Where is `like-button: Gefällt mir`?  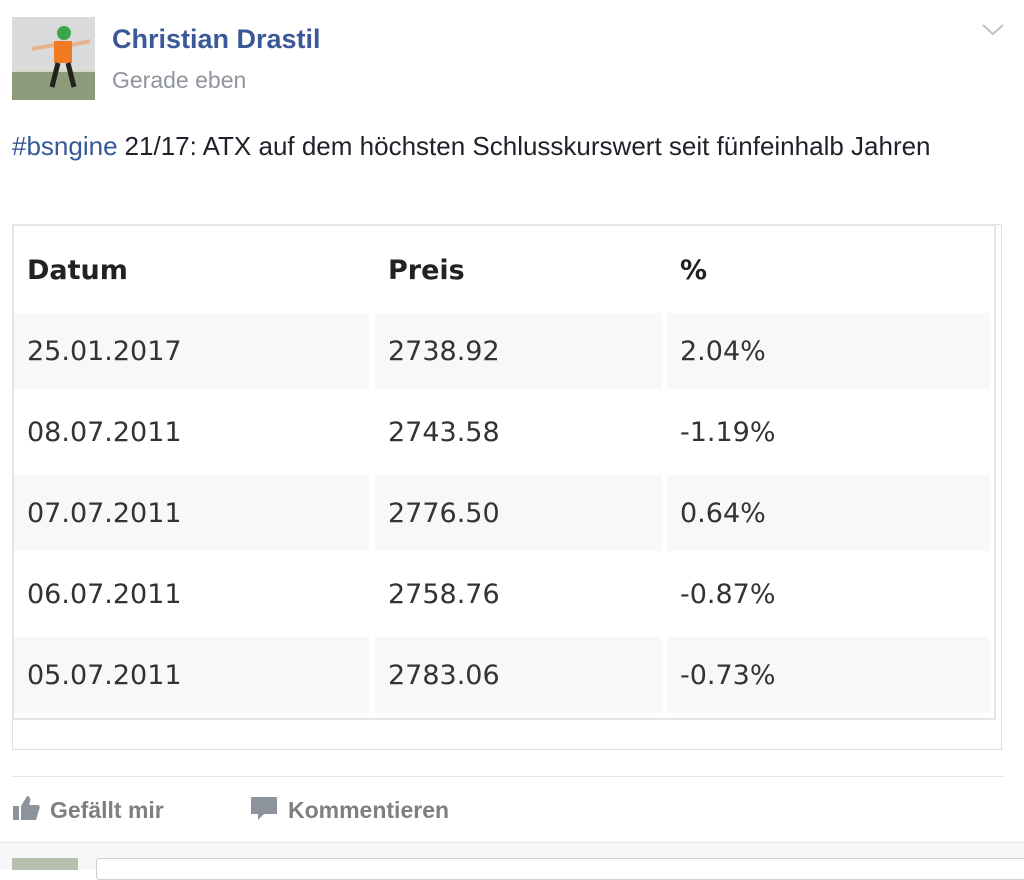 like-button: Gefällt mir is located at coordinates (88, 809).